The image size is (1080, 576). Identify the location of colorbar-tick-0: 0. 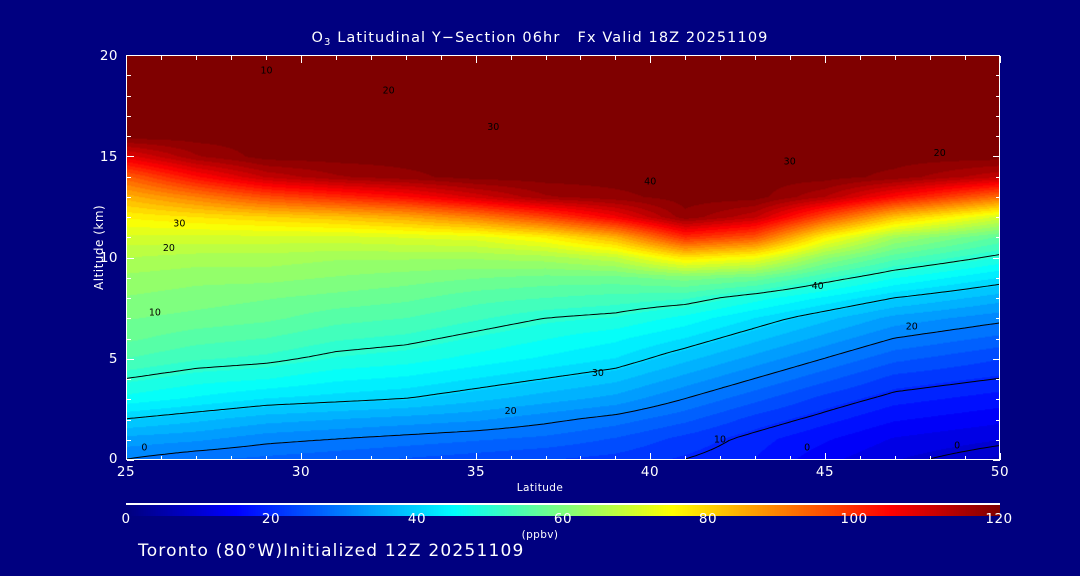
(126, 519).